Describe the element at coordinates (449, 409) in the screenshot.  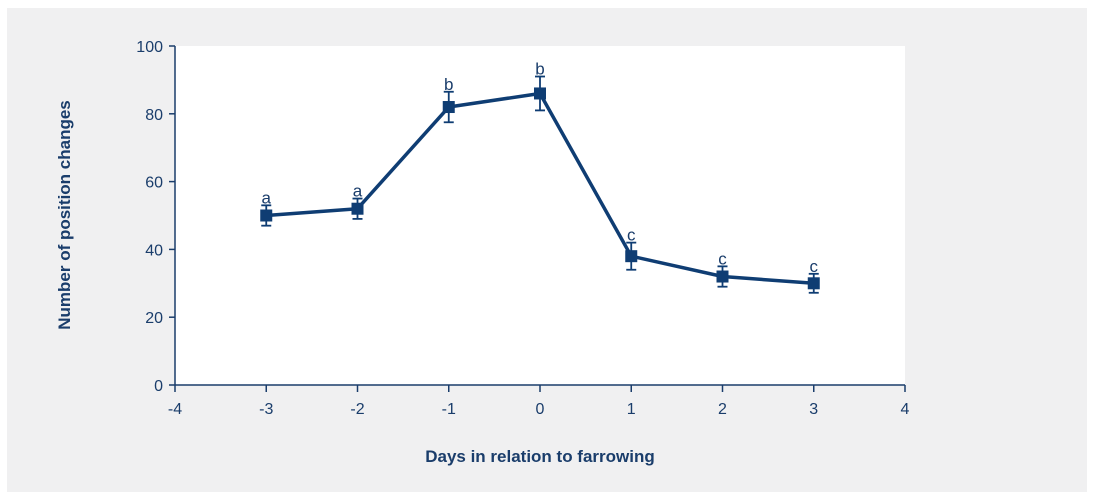
I see `x-tick-label: -1` at that location.